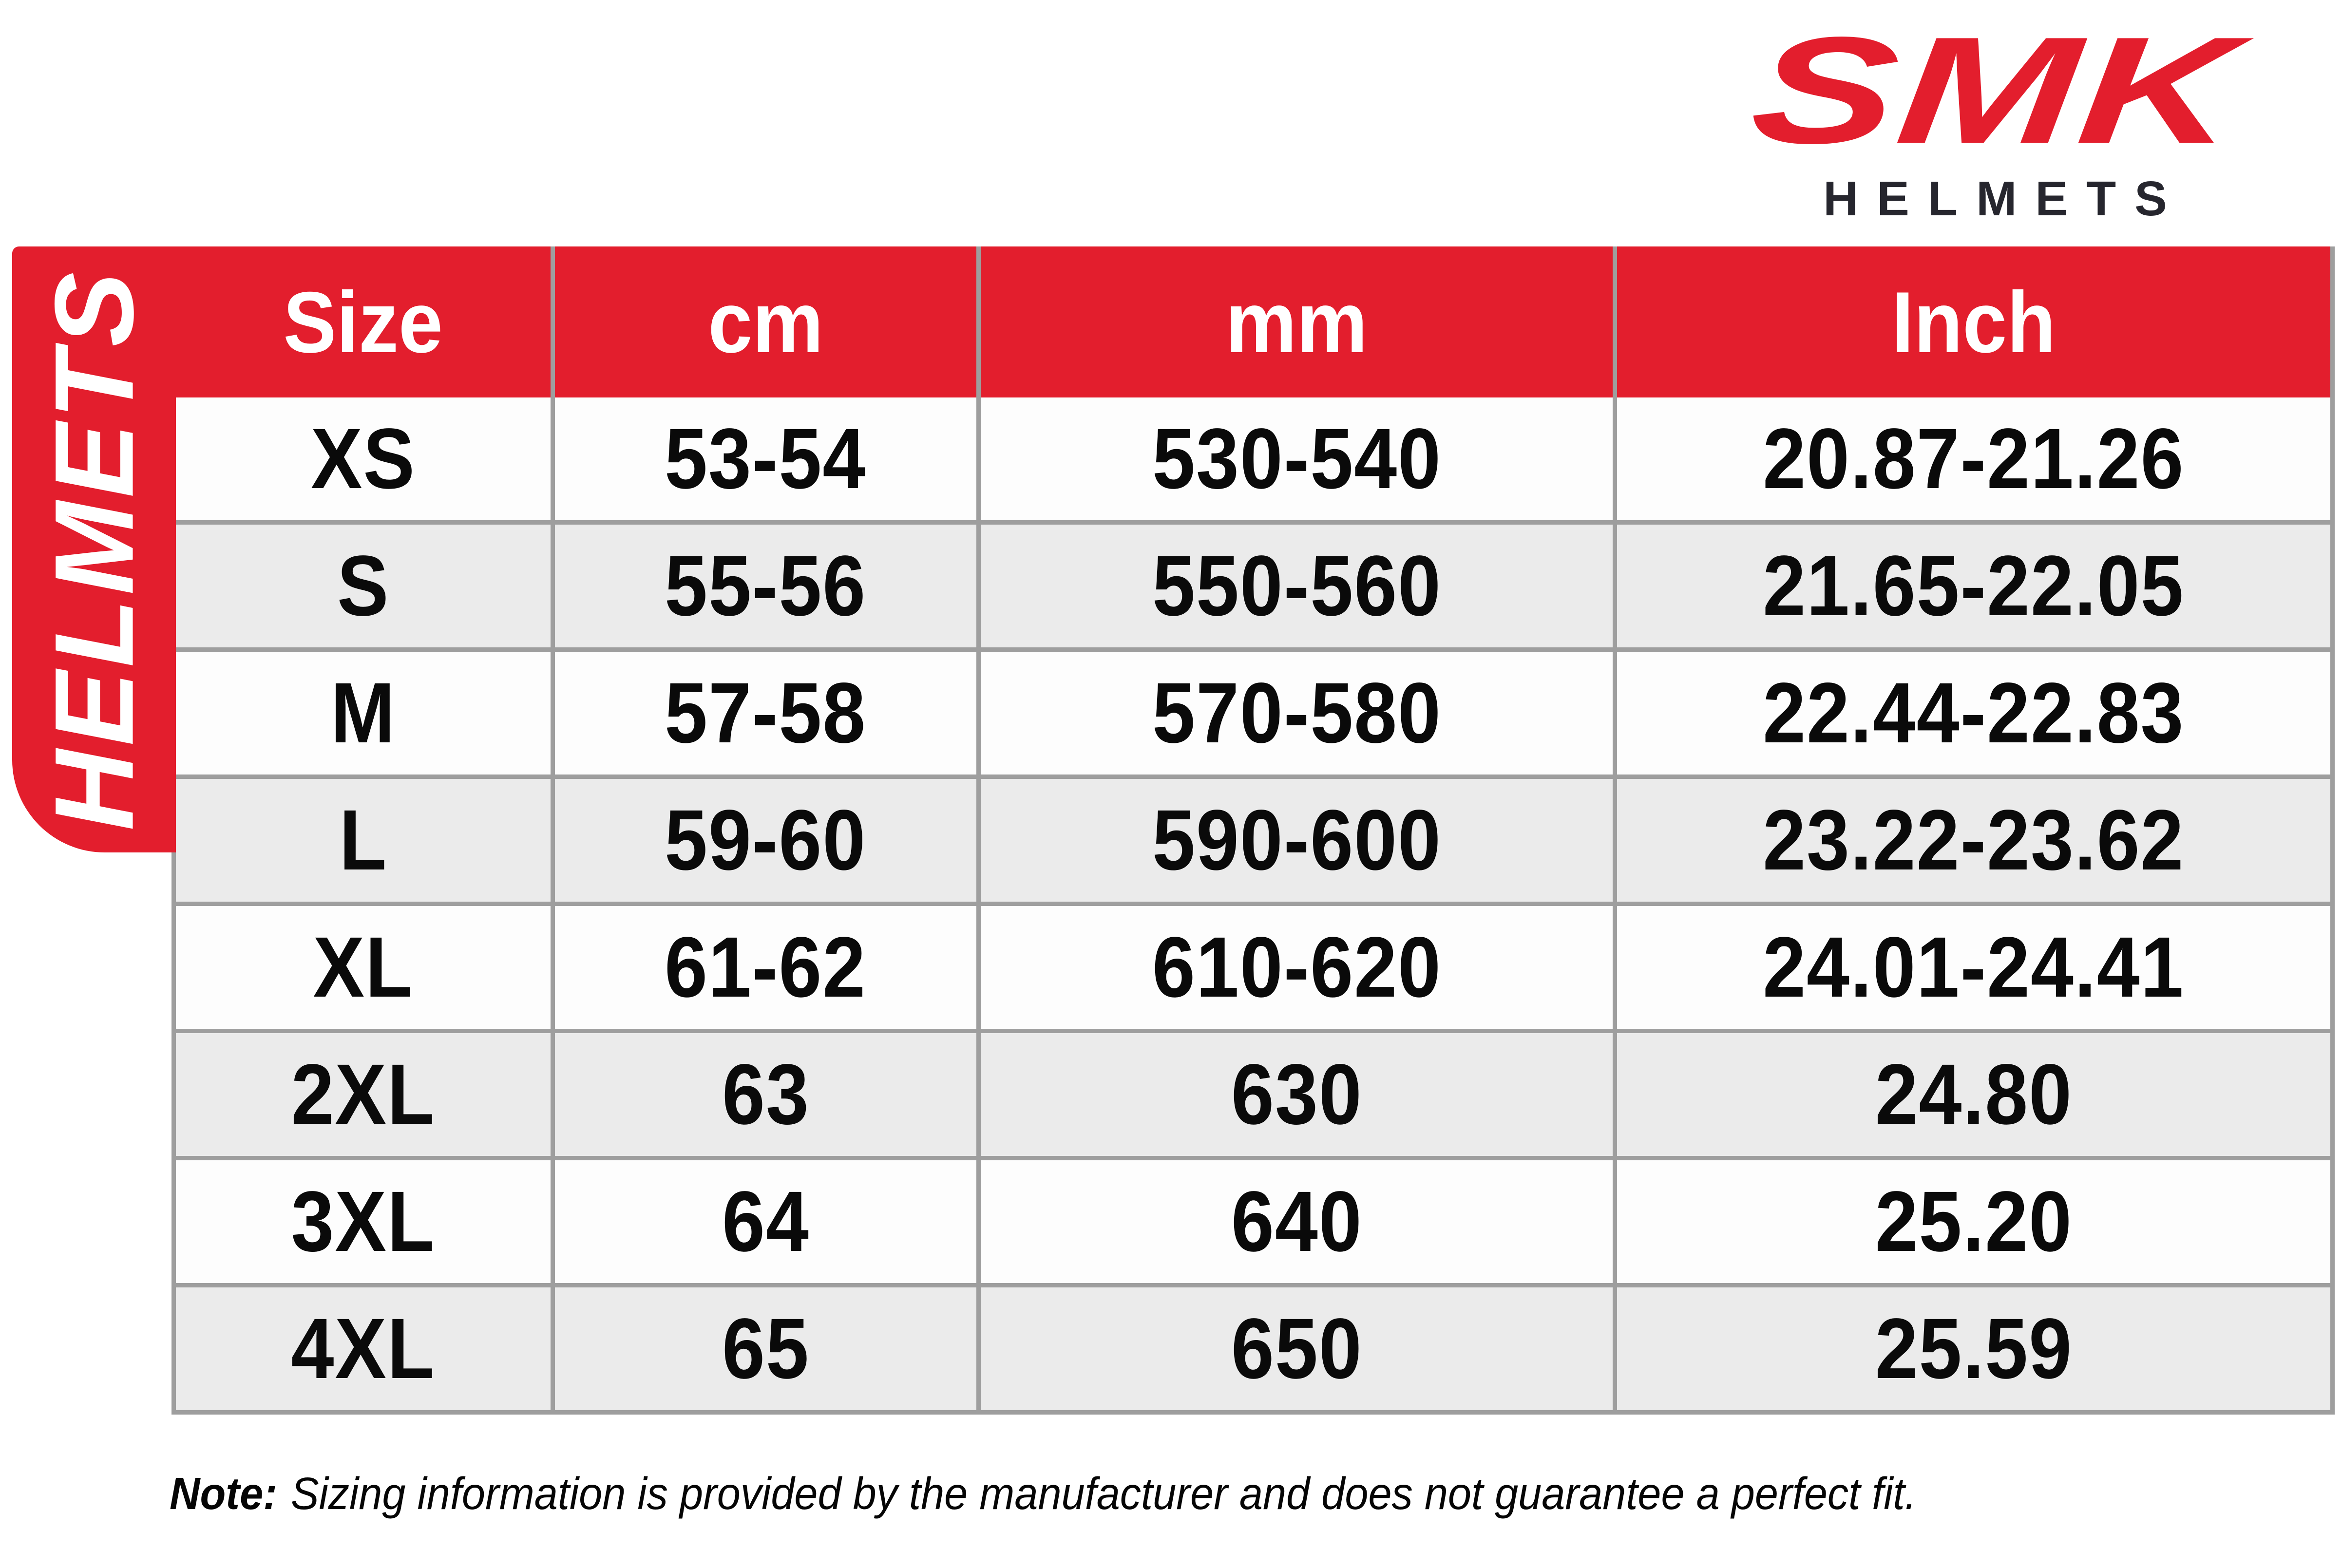 The width and height of the screenshot is (2342, 1568). What do you see at coordinates (765, 839) in the screenshot?
I see `row-l-cm: 59-60` at bounding box center [765, 839].